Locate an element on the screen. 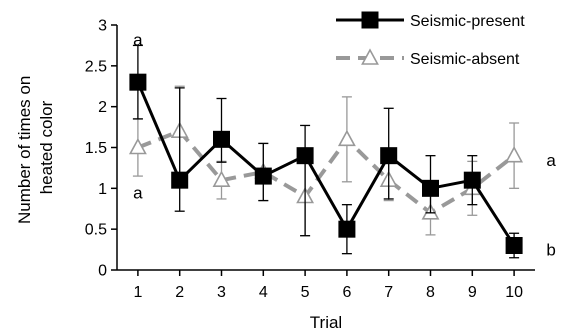  x-tick-label: 2 is located at coordinates (179, 292).